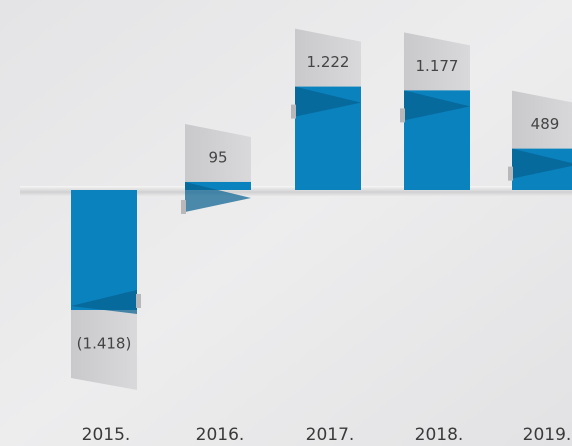  I want to click on x-tick-label: 2016., so click(220, 435).